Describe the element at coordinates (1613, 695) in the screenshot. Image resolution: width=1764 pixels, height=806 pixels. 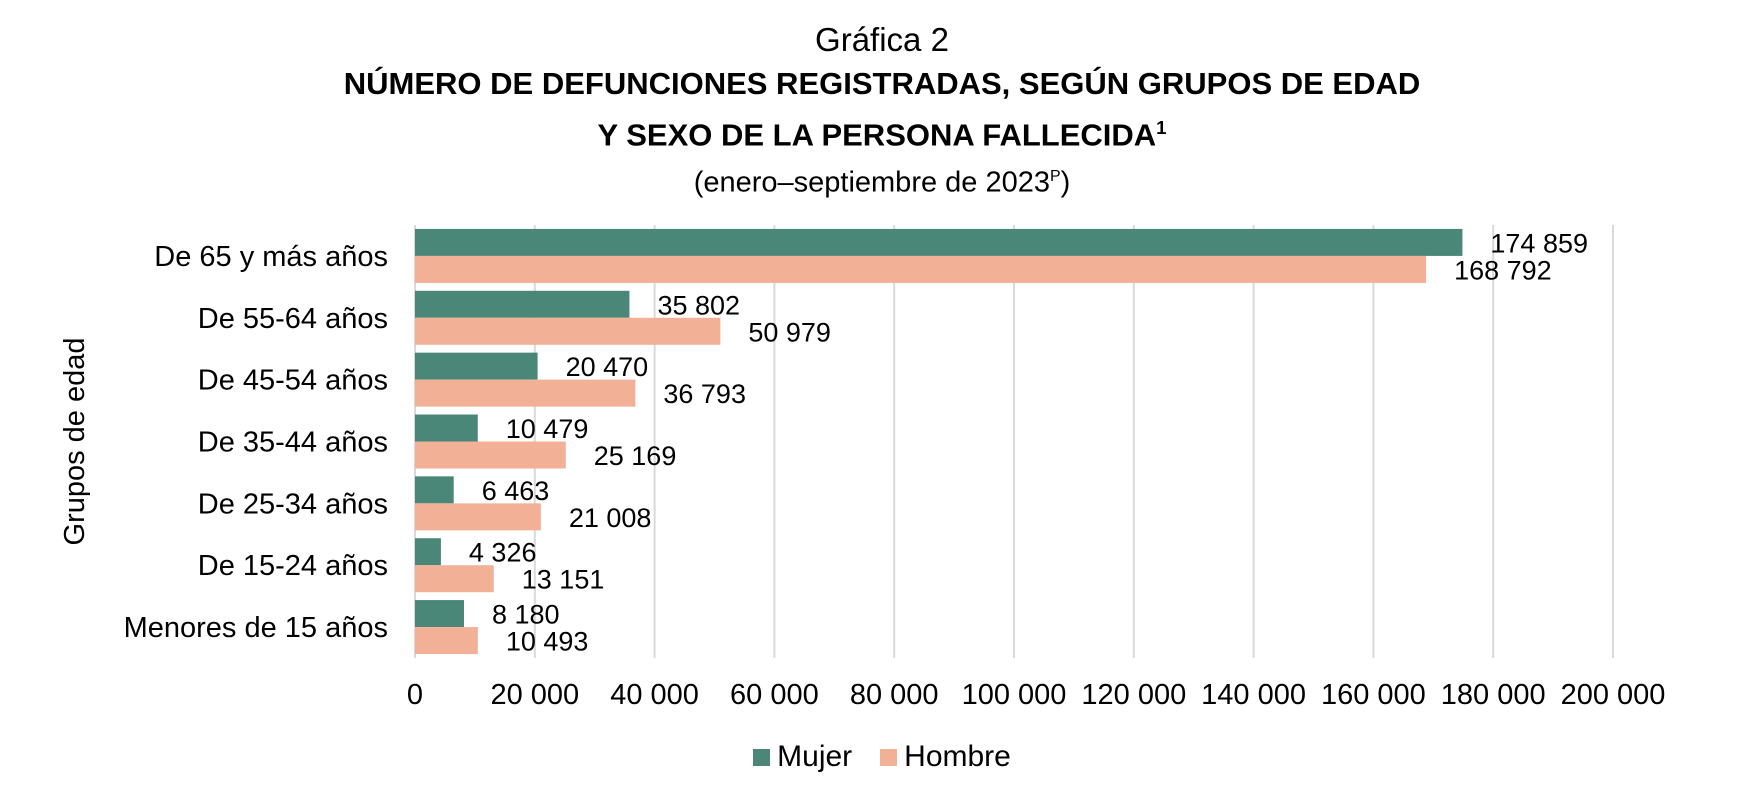
I see `x-tick-label: 200 000` at that location.